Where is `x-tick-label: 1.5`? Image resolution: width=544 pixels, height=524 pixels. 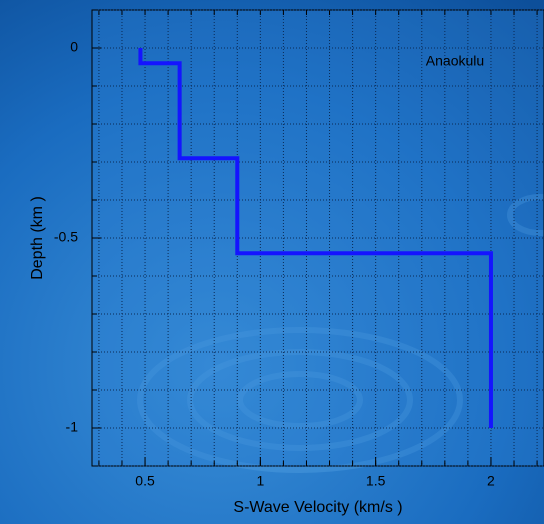 x-tick-label: 1.5 is located at coordinates (376, 481).